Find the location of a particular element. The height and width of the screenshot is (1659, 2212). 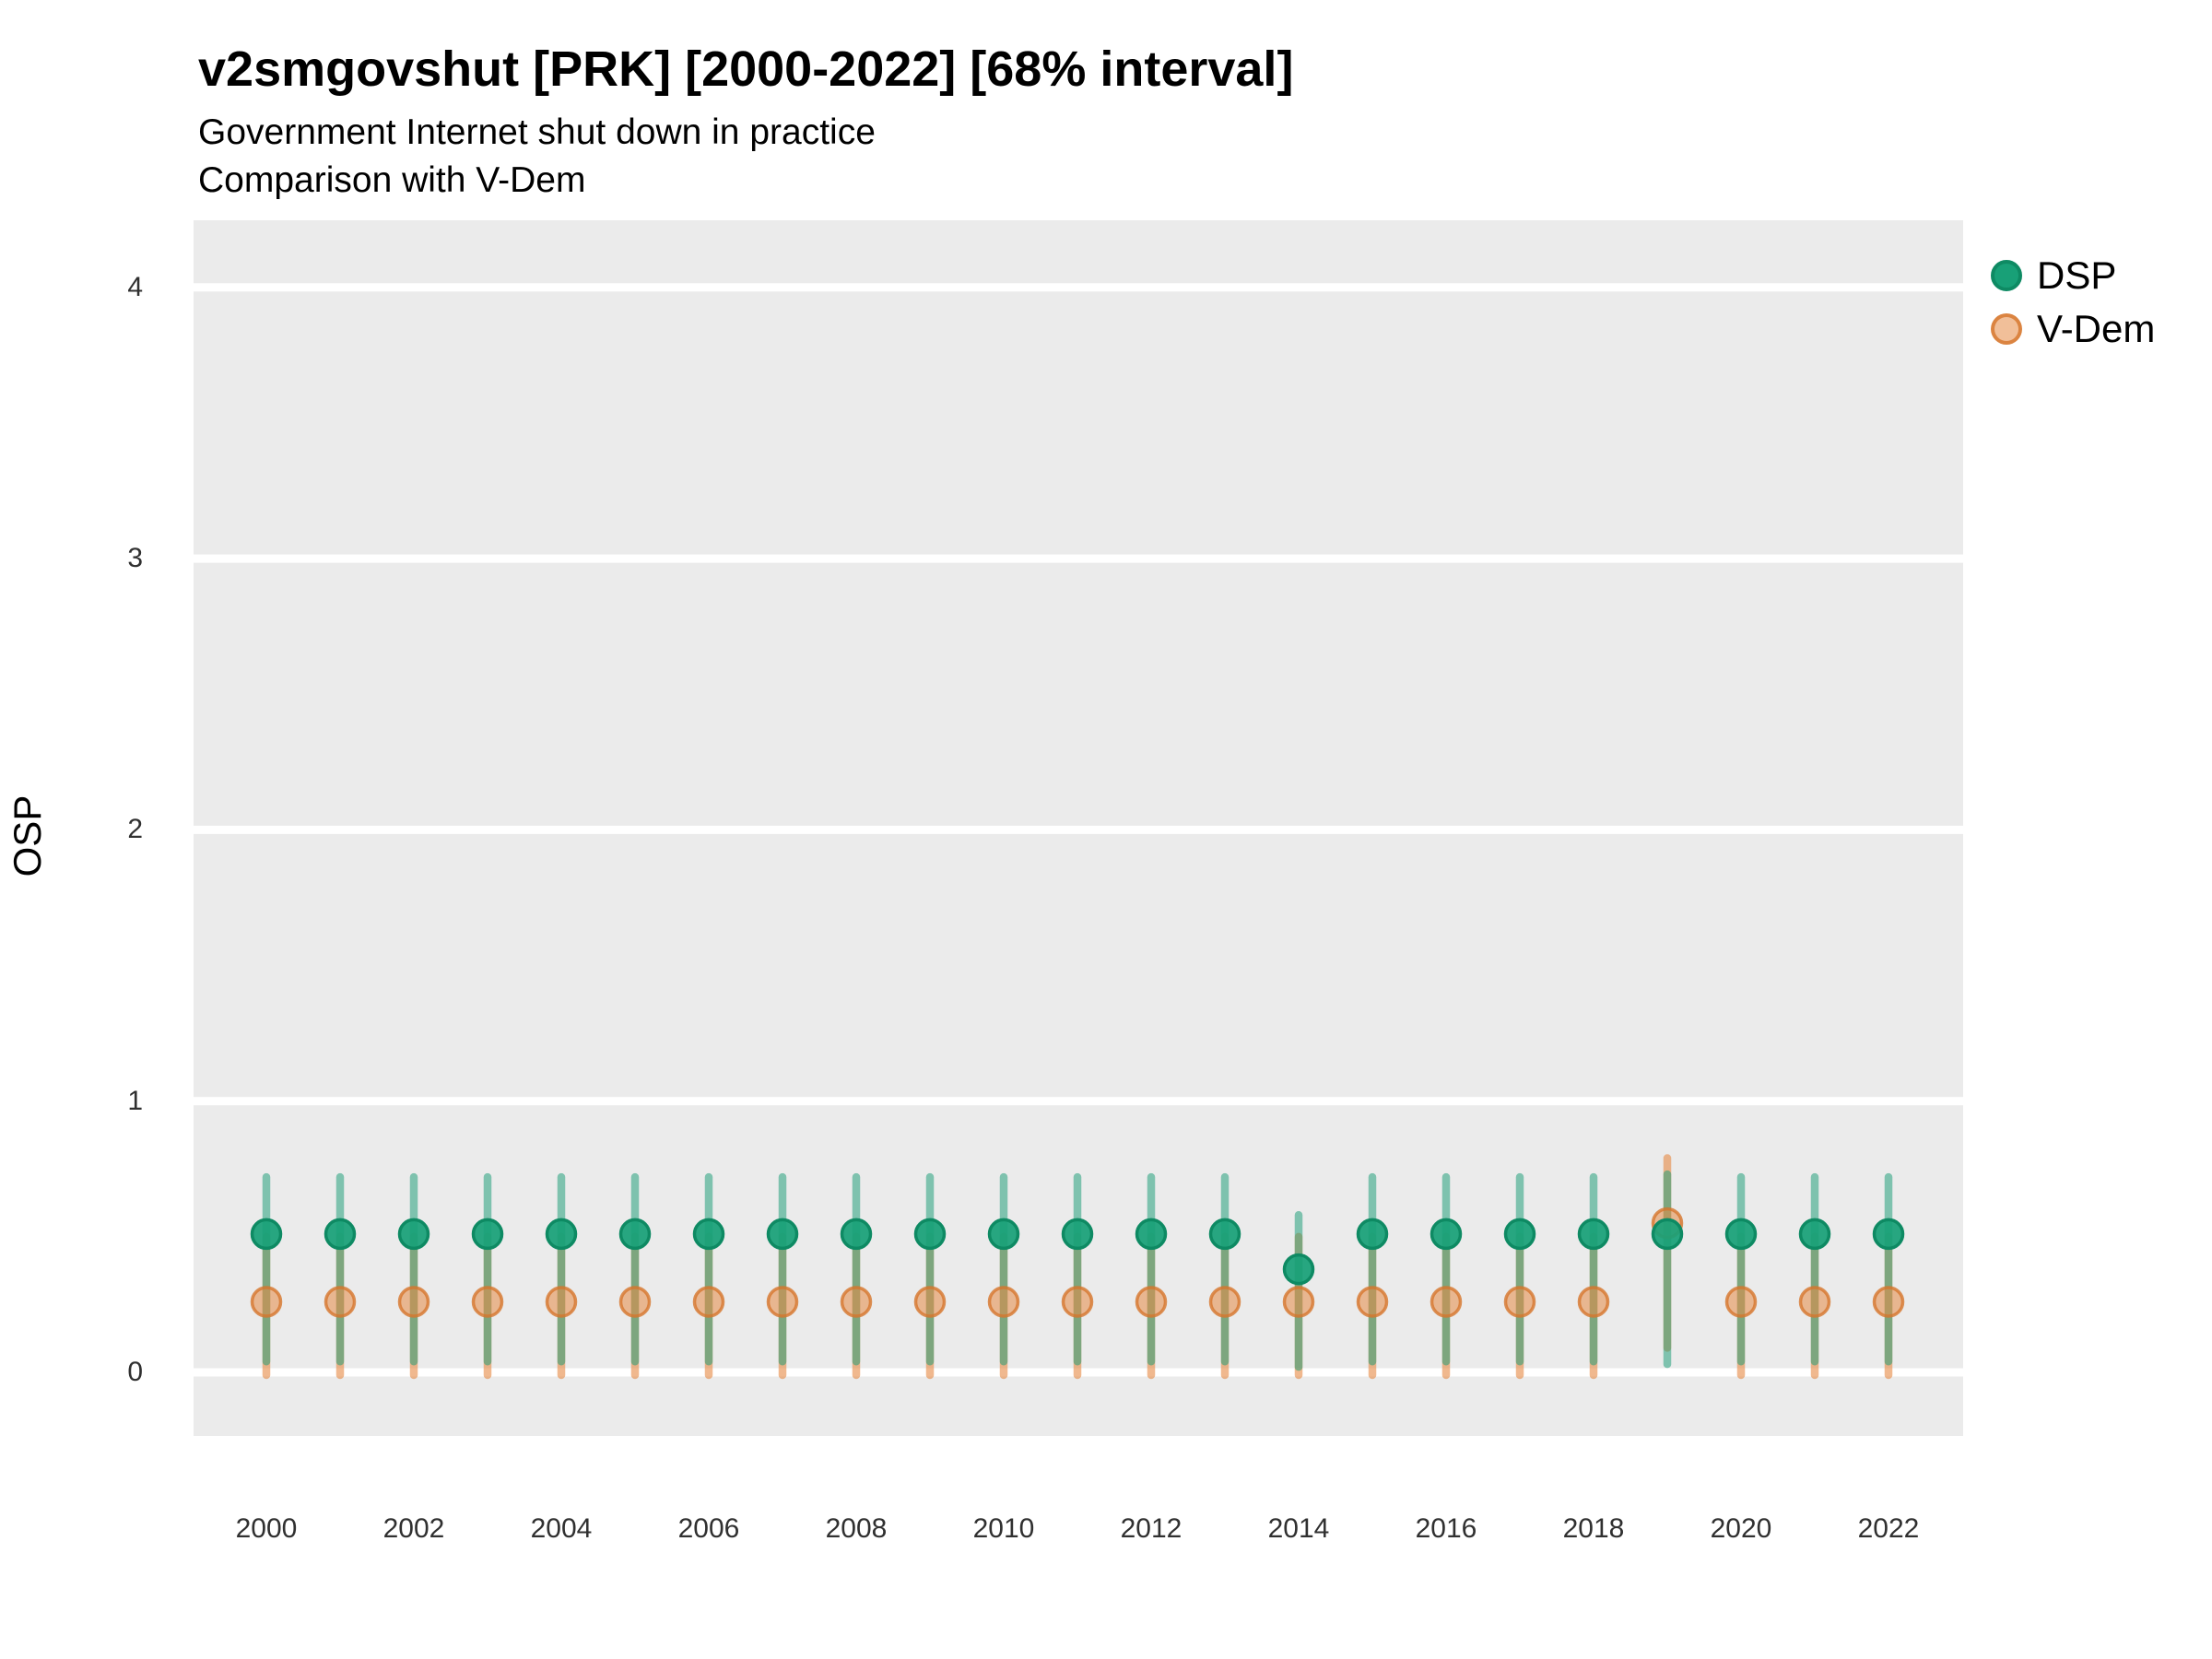

dsp-point-2005 is located at coordinates (635, 1234).